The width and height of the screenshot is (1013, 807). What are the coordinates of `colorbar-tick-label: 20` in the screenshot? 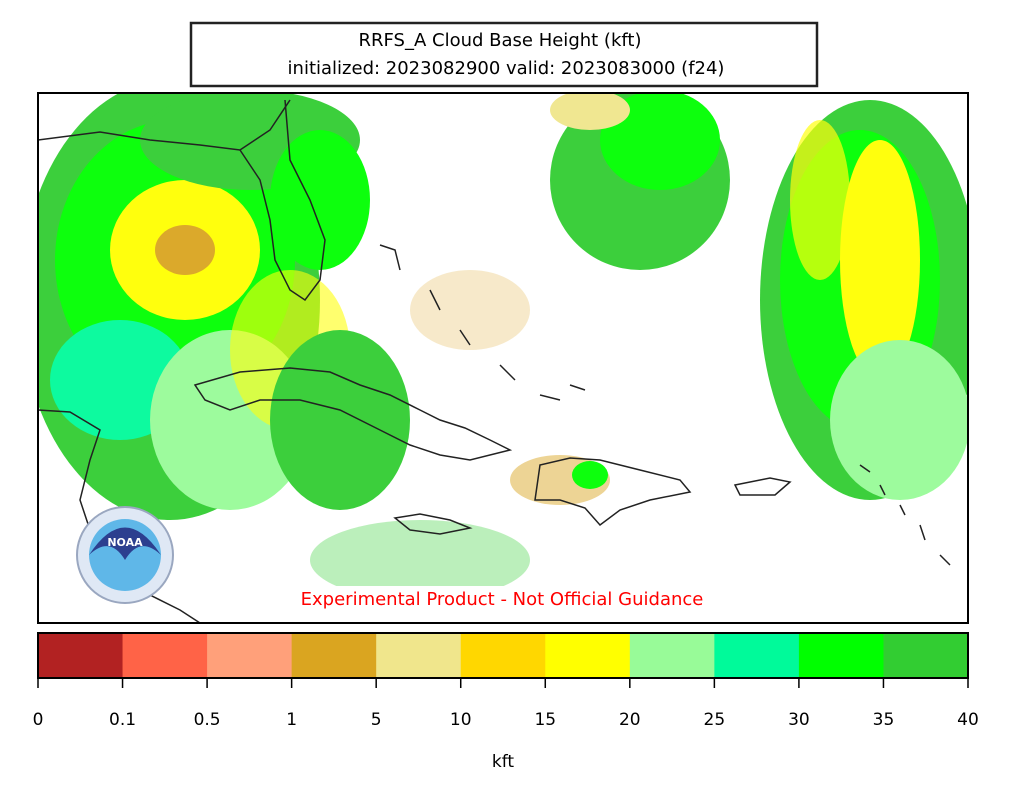 It's located at (630, 720).